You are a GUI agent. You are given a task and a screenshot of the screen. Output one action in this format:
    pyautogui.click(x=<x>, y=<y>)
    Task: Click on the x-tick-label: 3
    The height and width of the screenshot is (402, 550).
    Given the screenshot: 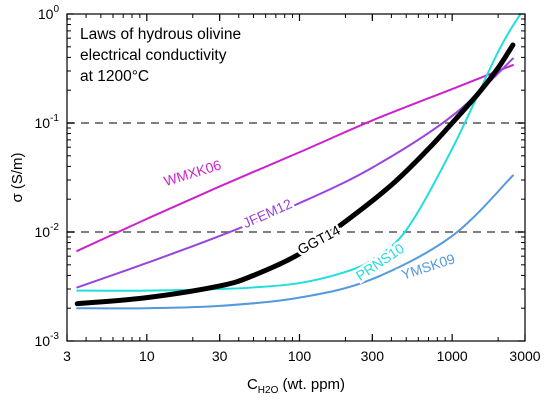 What is the action you would take?
    pyautogui.click(x=67, y=356)
    